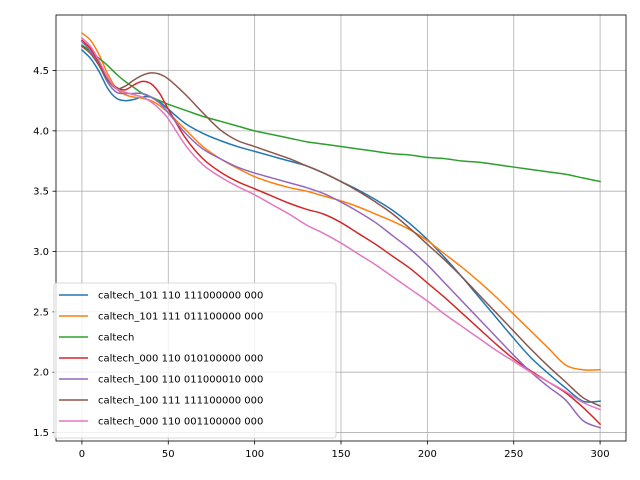 This screenshot has width=640, height=480. Describe the element at coordinates (41, 71) in the screenshot. I see `y-tick-label: 4.5` at that location.